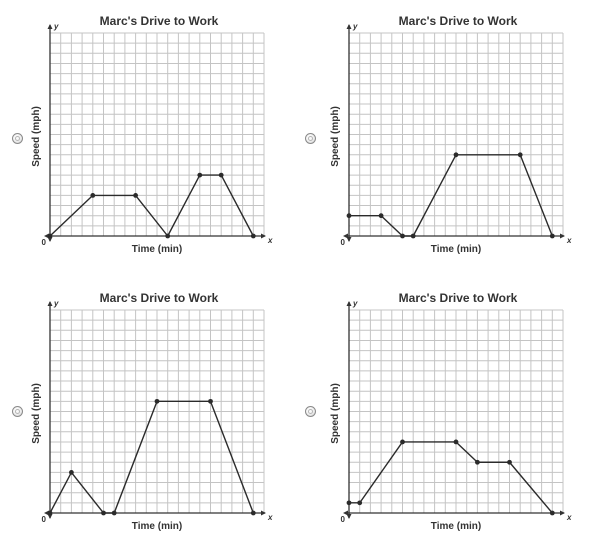 The image size is (598, 554). Describe the element at coordinates (17, 138) in the screenshot. I see `radio-button-a` at that location.